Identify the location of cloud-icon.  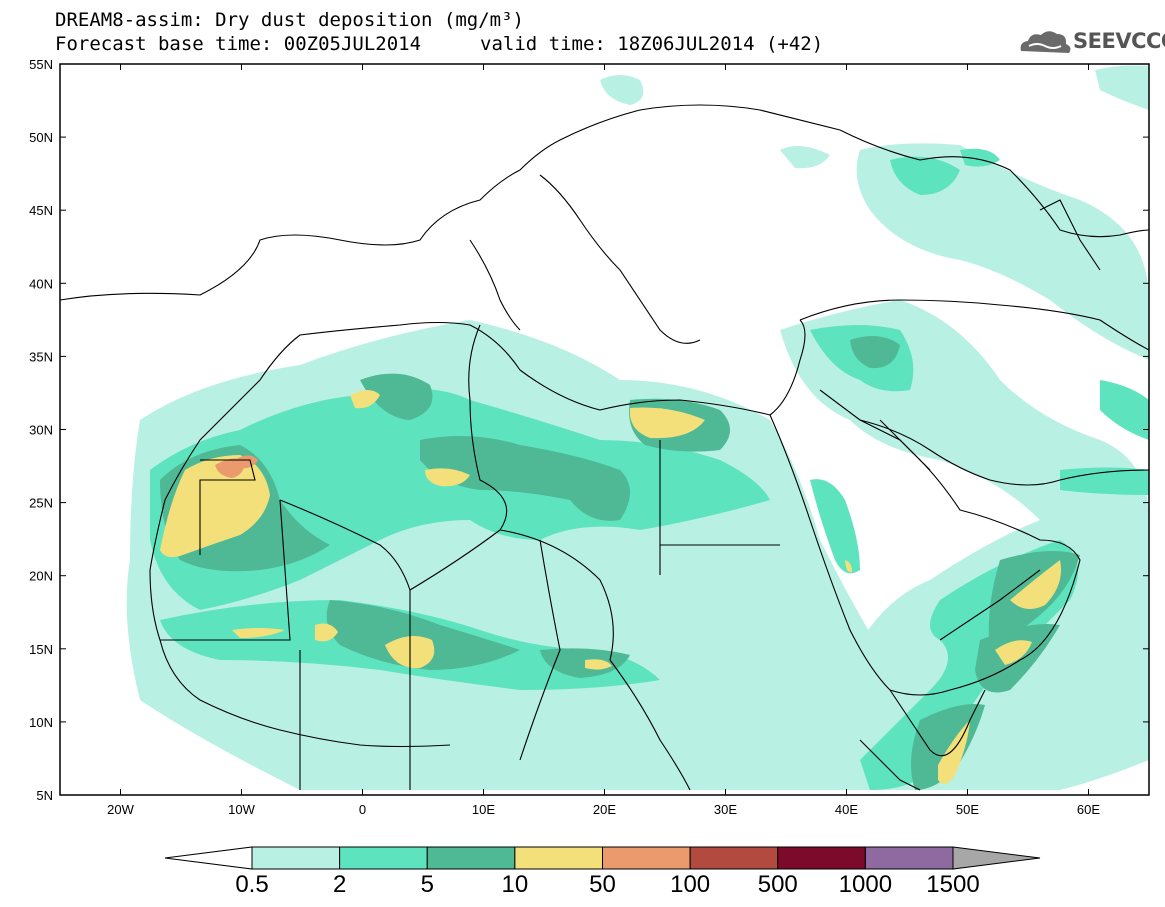
(1045, 42).